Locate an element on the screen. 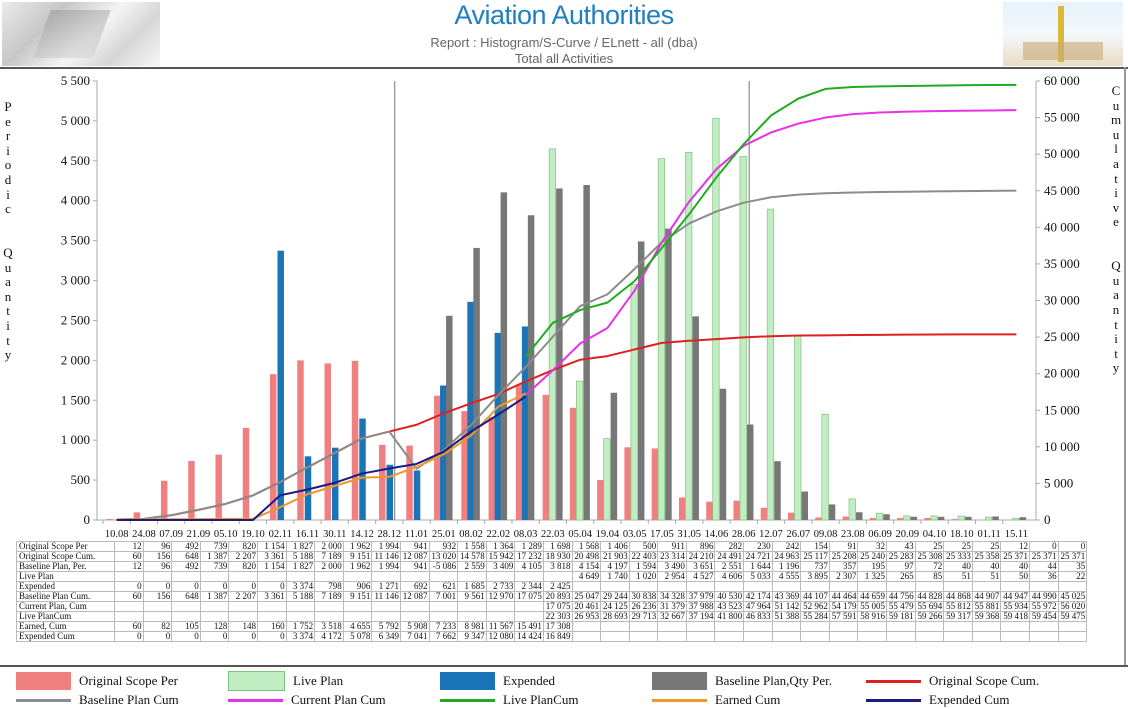  table-cell: 6 349 is located at coordinates (386, 636).